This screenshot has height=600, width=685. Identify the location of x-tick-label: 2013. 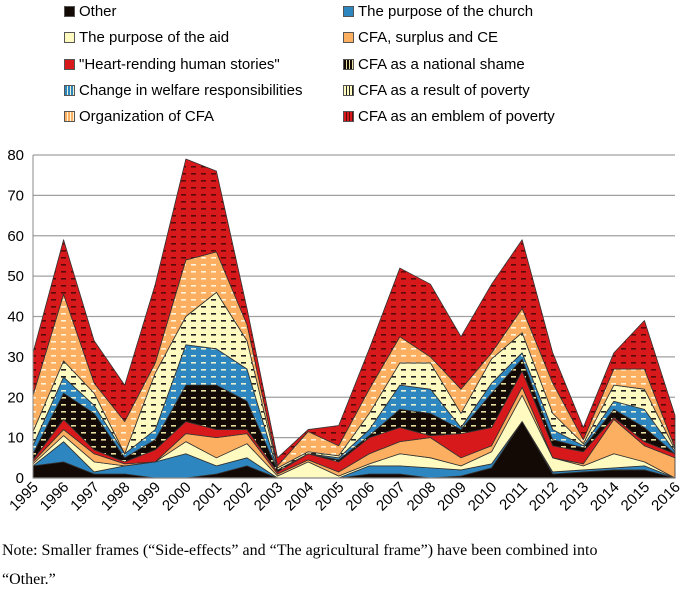
(574, 497).